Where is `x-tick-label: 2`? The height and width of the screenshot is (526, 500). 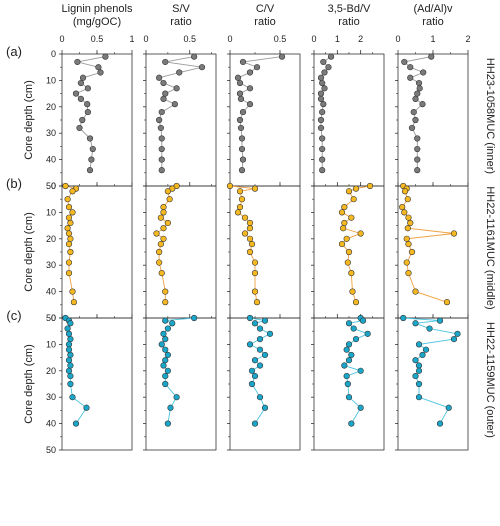 x-tick-label: 2 is located at coordinates (467, 39).